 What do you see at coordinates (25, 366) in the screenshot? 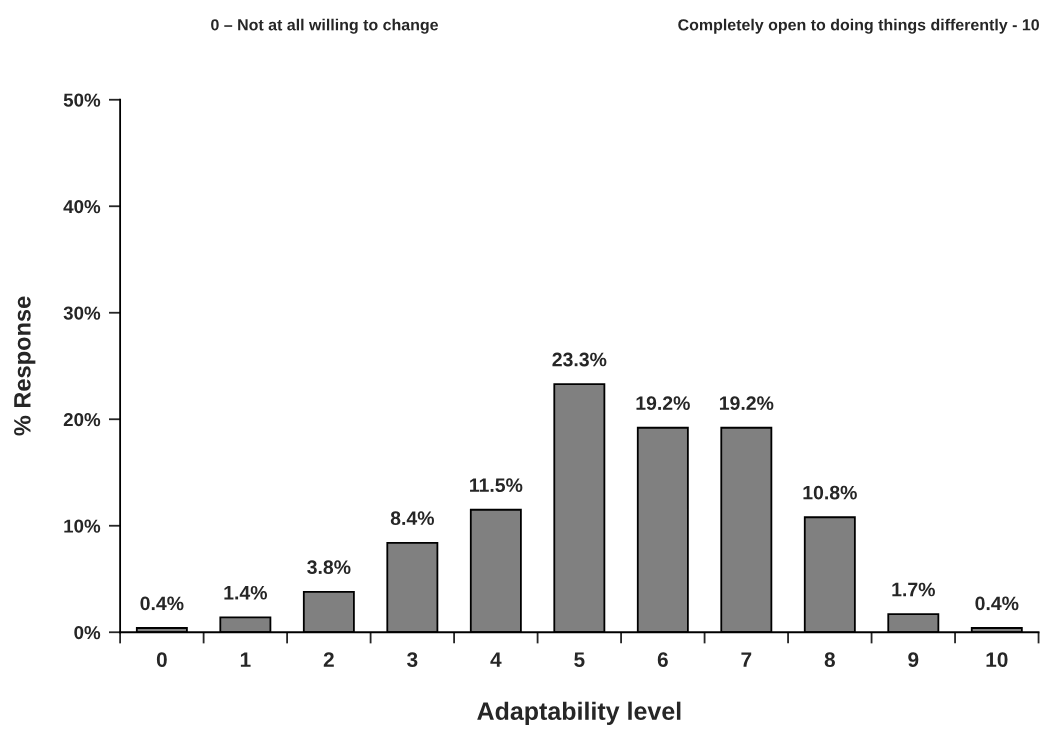
I see `y-axis-title: % Response` at bounding box center [25, 366].